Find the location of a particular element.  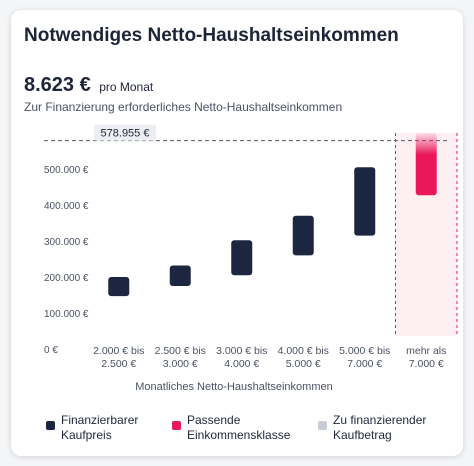

legend-item-amount-to-finance: Zu finanzierender Kaufbetrag is located at coordinates (381, 428).